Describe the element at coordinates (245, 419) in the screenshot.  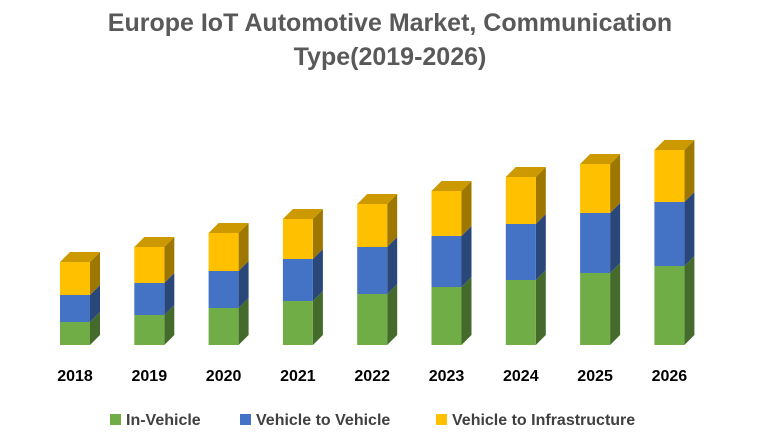
I see `legend-key-vehicle-to-vehicle` at that location.